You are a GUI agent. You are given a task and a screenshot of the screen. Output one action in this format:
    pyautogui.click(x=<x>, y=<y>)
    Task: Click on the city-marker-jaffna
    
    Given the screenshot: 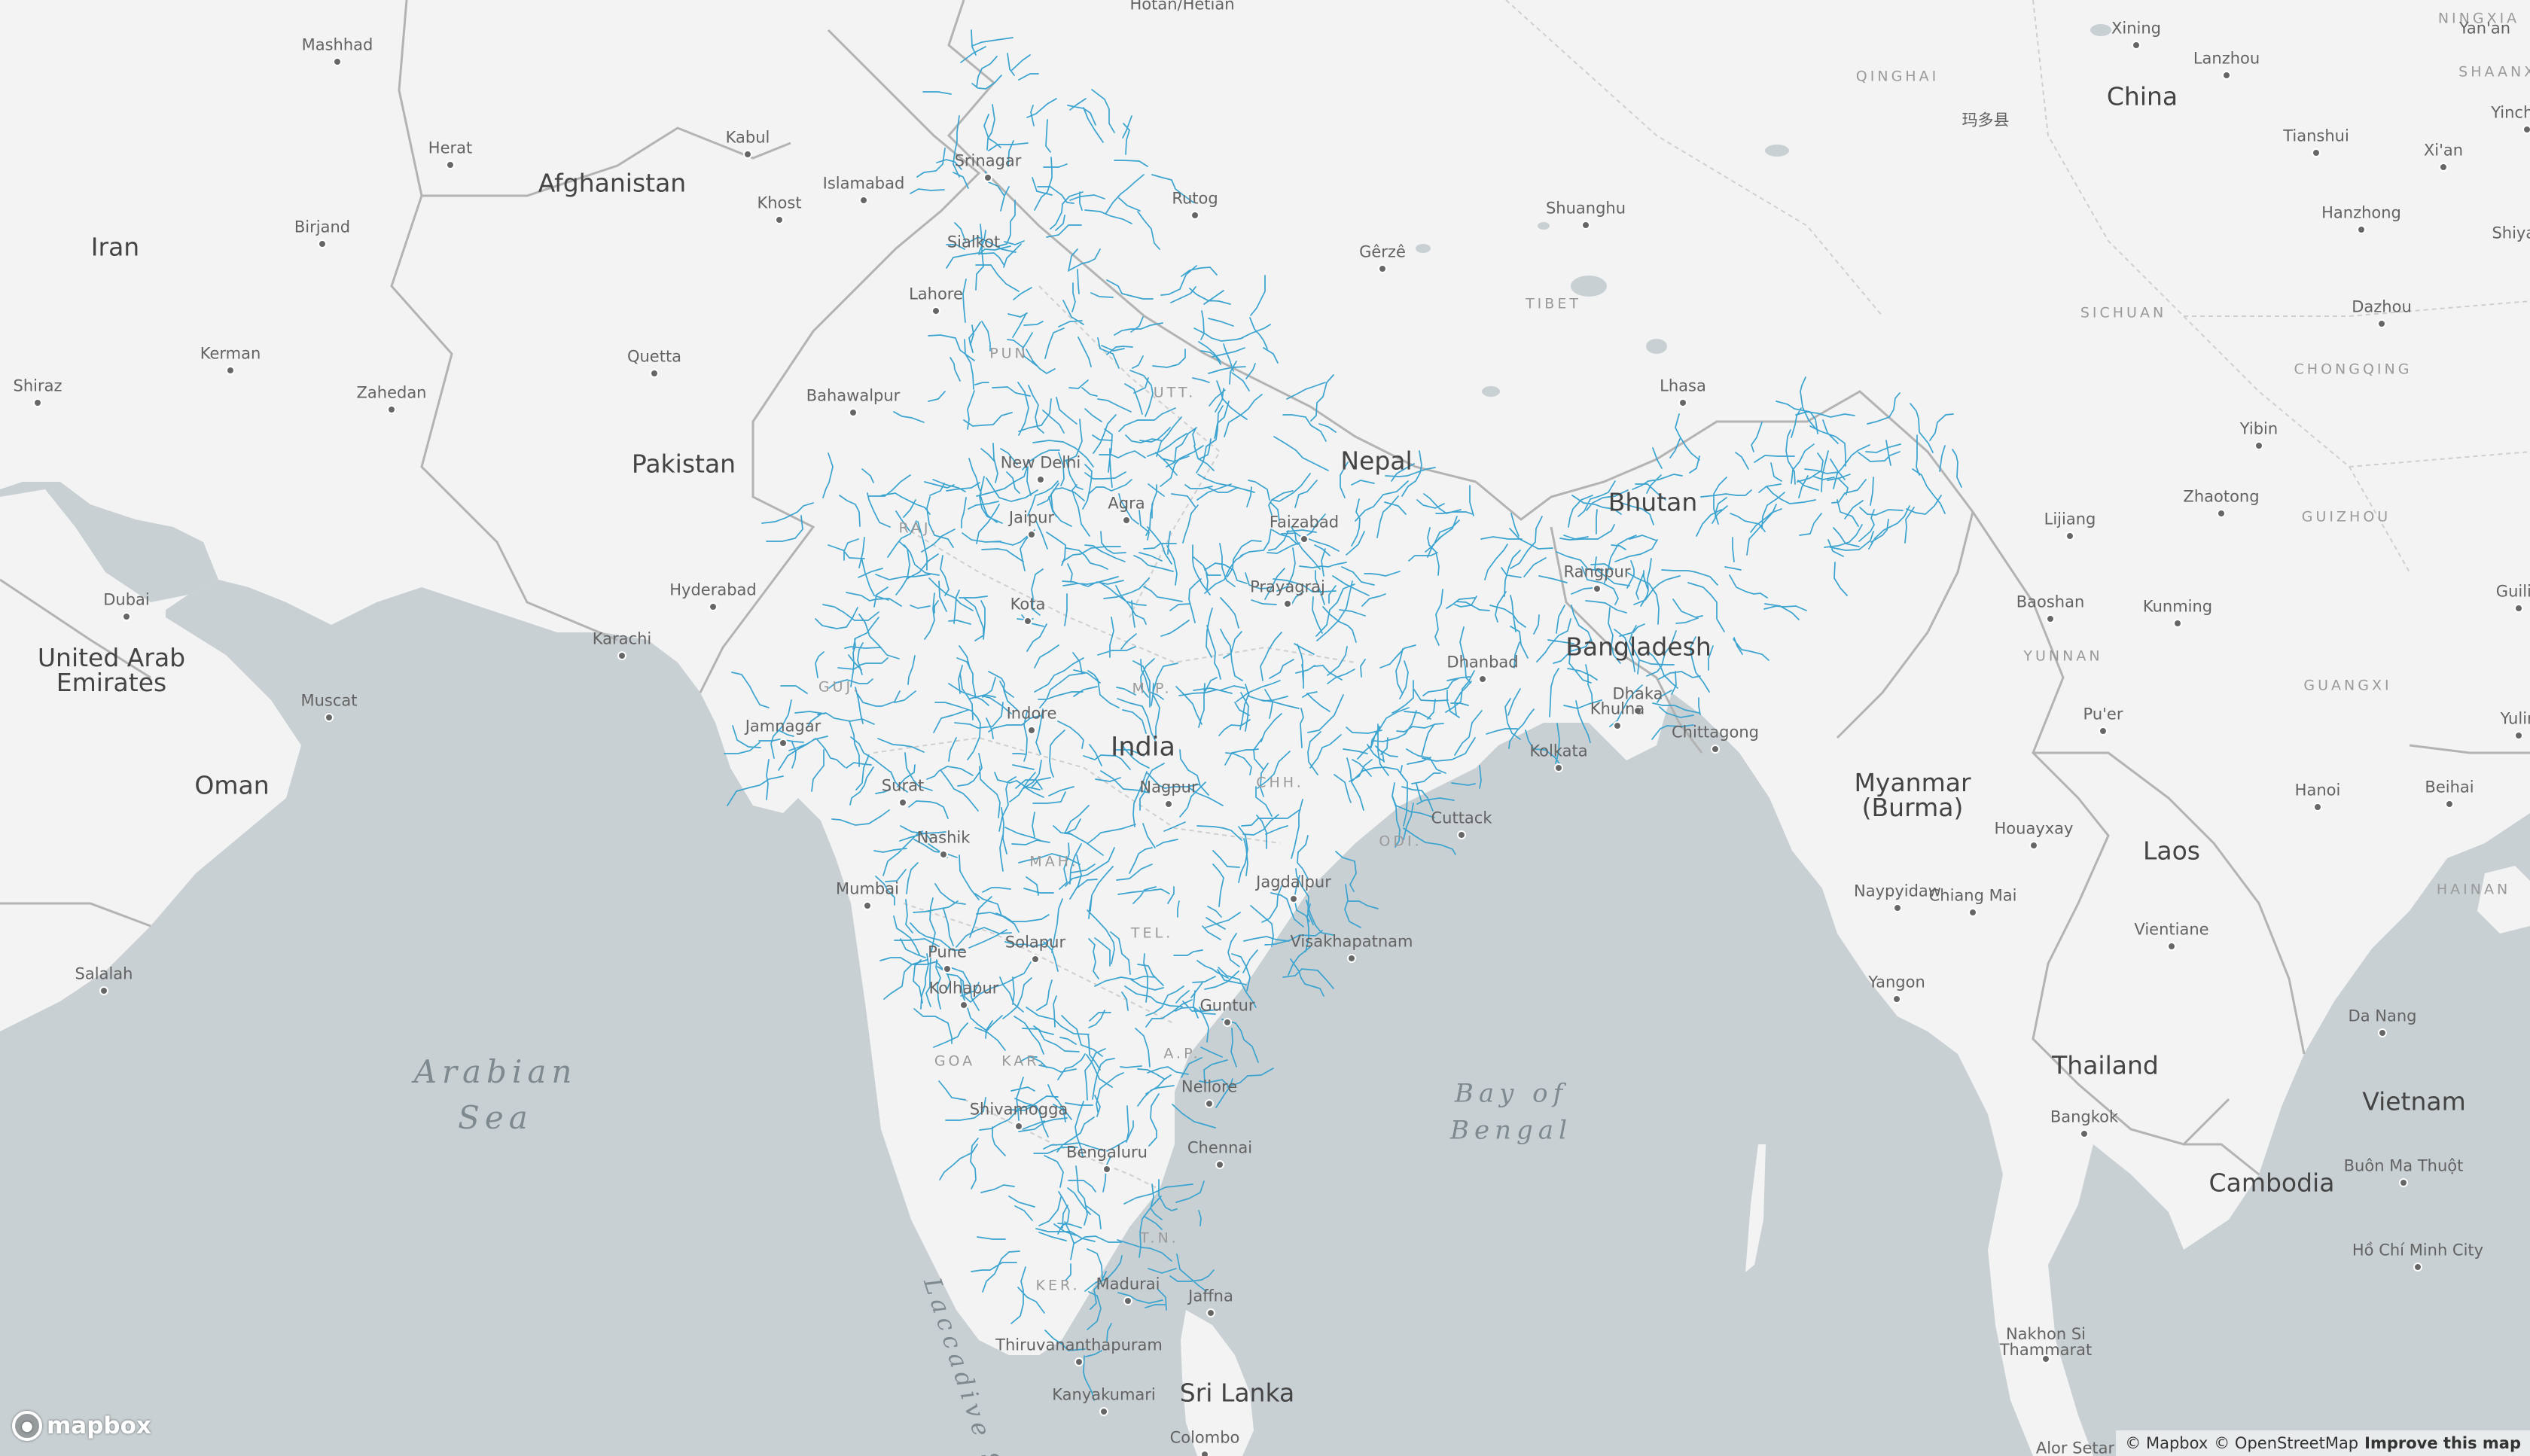 What is the action you would take?
    pyautogui.click(x=1211, y=1312)
    